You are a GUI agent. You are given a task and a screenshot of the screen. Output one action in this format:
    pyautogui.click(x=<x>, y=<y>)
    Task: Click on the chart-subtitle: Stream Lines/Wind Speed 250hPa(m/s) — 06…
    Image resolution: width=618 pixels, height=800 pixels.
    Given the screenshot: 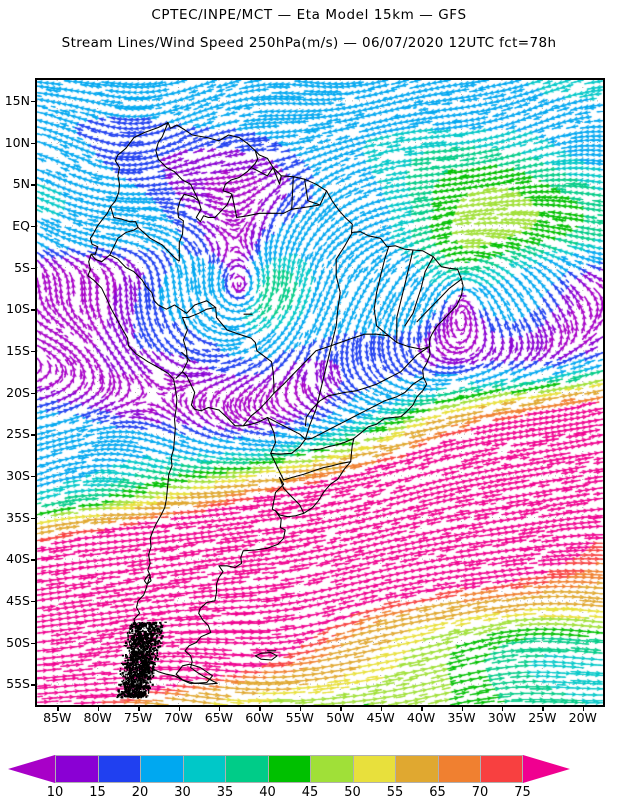 What is the action you would take?
    pyautogui.click(x=309, y=43)
    